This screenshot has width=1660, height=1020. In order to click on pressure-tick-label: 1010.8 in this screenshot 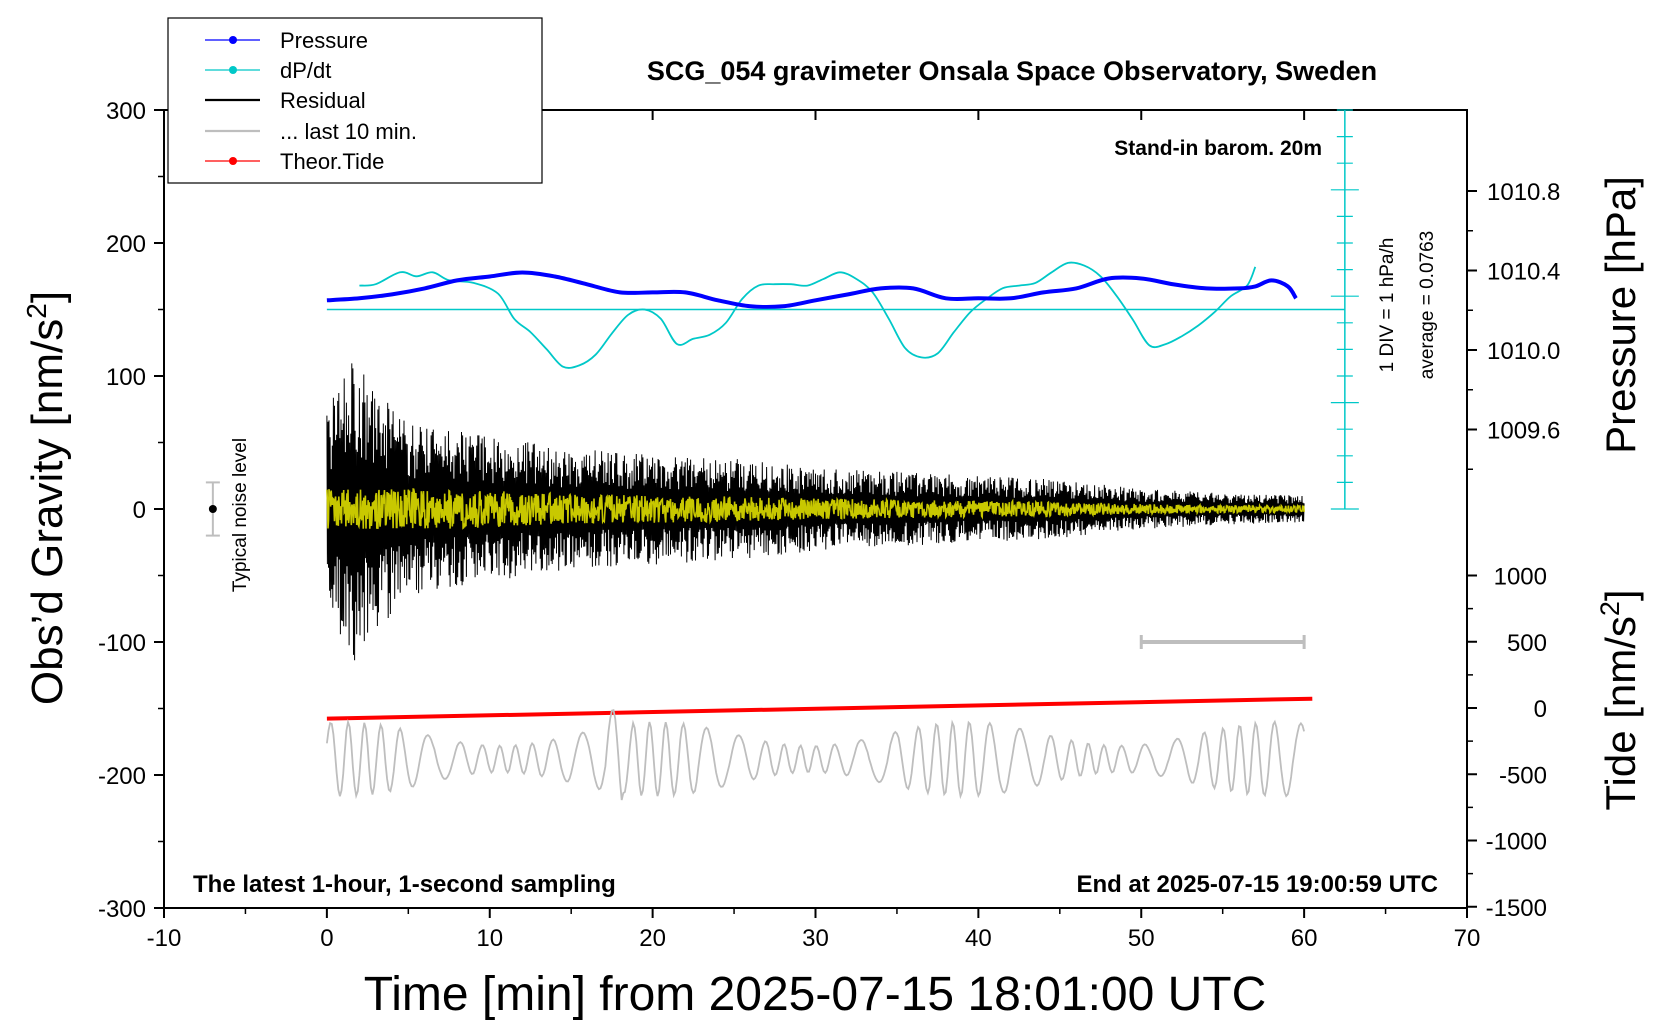, I will do `click(1523, 192)`.